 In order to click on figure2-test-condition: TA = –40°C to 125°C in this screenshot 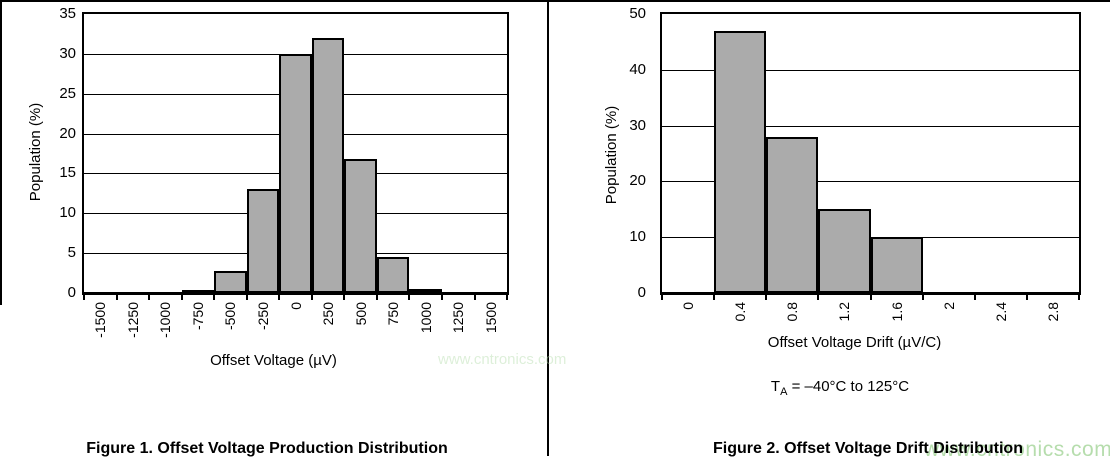, I will do `click(840, 388)`.